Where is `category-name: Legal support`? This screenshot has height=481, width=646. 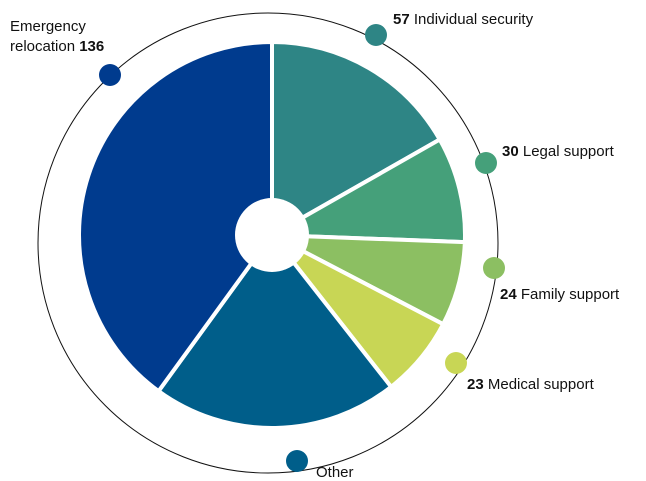 category-name: Legal support is located at coordinates (568, 151).